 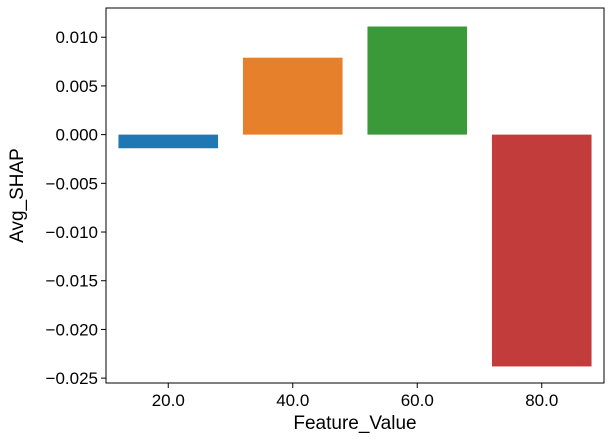 I want to click on y-tick-label: 0.005, so click(x=76, y=86).